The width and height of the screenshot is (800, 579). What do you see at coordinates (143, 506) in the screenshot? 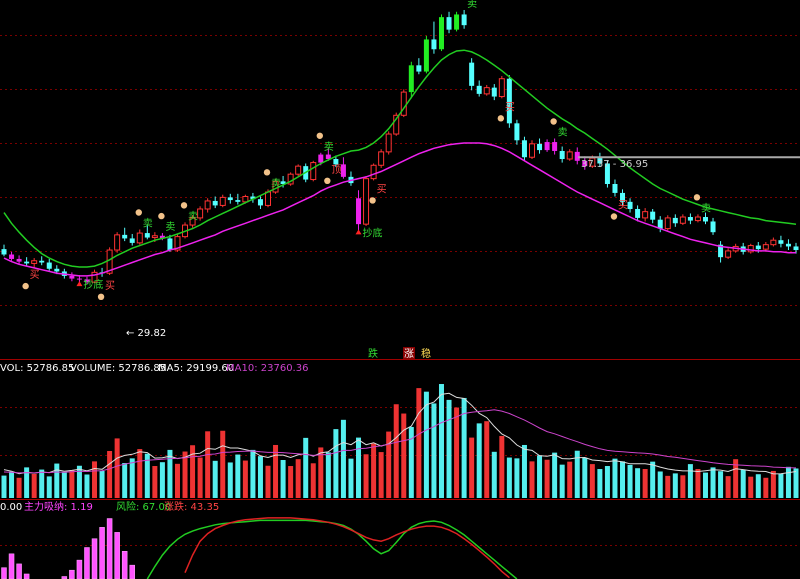
I see `risk-label: 风险: 67.00` at bounding box center [143, 506].